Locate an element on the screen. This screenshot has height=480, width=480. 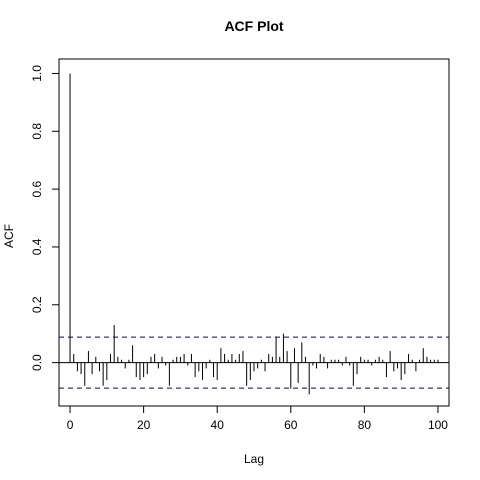
y-tick-label: 0.4 is located at coordinates (37, 246).